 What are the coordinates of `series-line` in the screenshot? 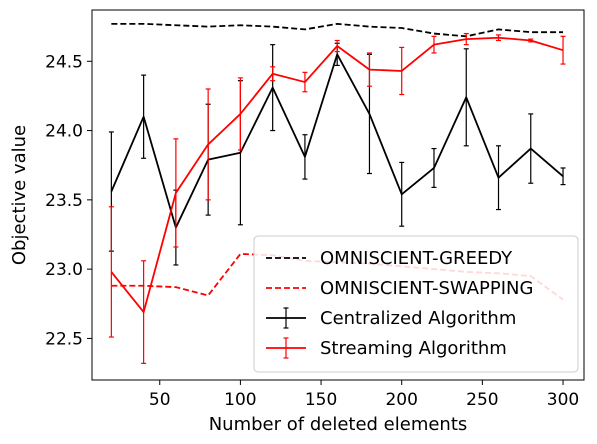 It's located at (337, 30).